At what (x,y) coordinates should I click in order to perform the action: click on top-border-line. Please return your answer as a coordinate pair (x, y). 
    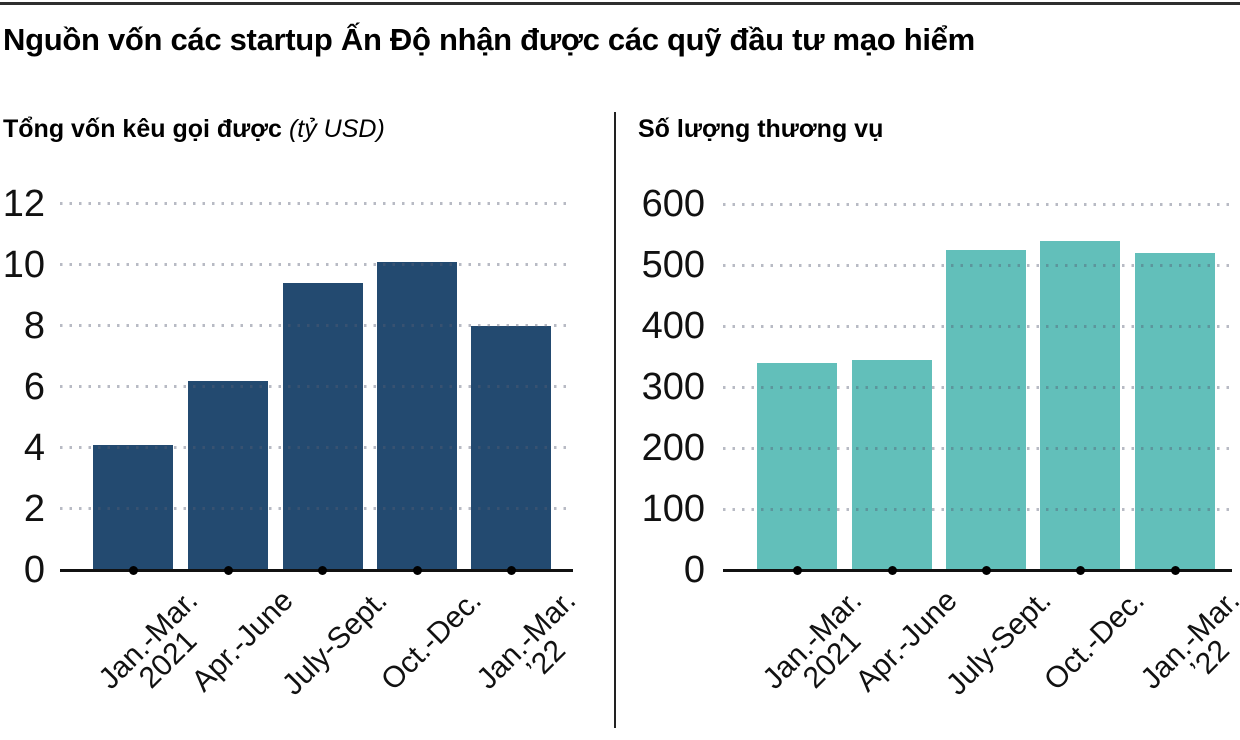
    Looking at the image, I should click on (620, 3).